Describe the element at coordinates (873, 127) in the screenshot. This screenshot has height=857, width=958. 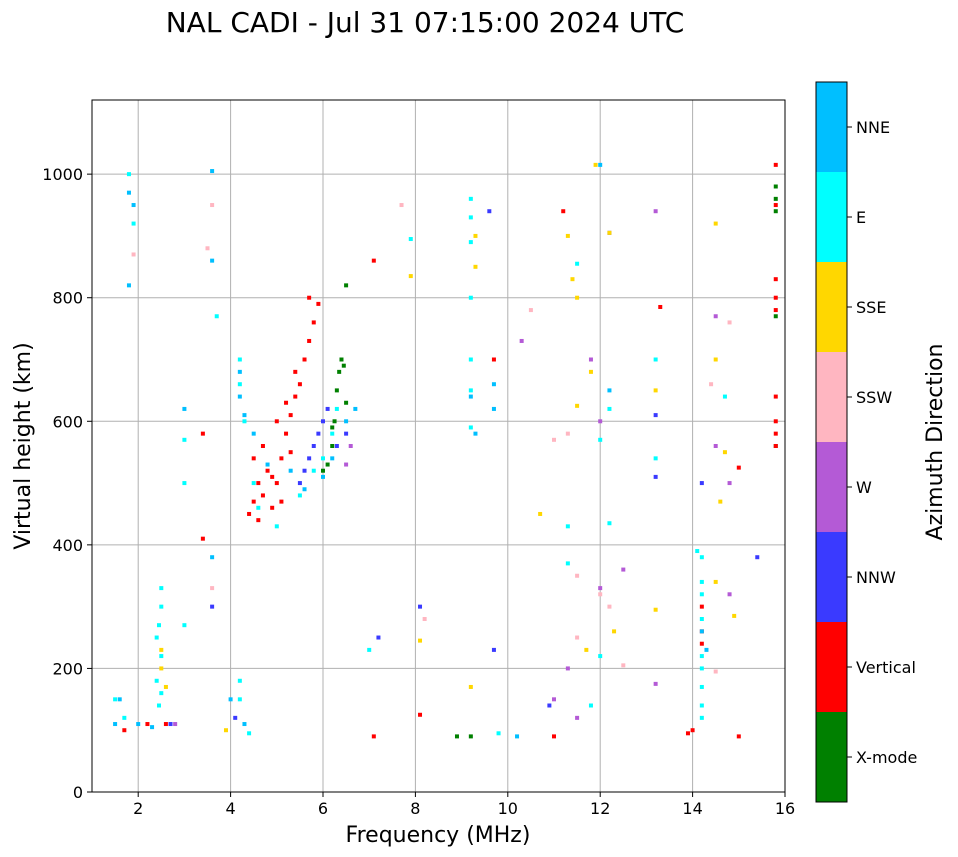
I see `colorbar-label: NNE` at that location.